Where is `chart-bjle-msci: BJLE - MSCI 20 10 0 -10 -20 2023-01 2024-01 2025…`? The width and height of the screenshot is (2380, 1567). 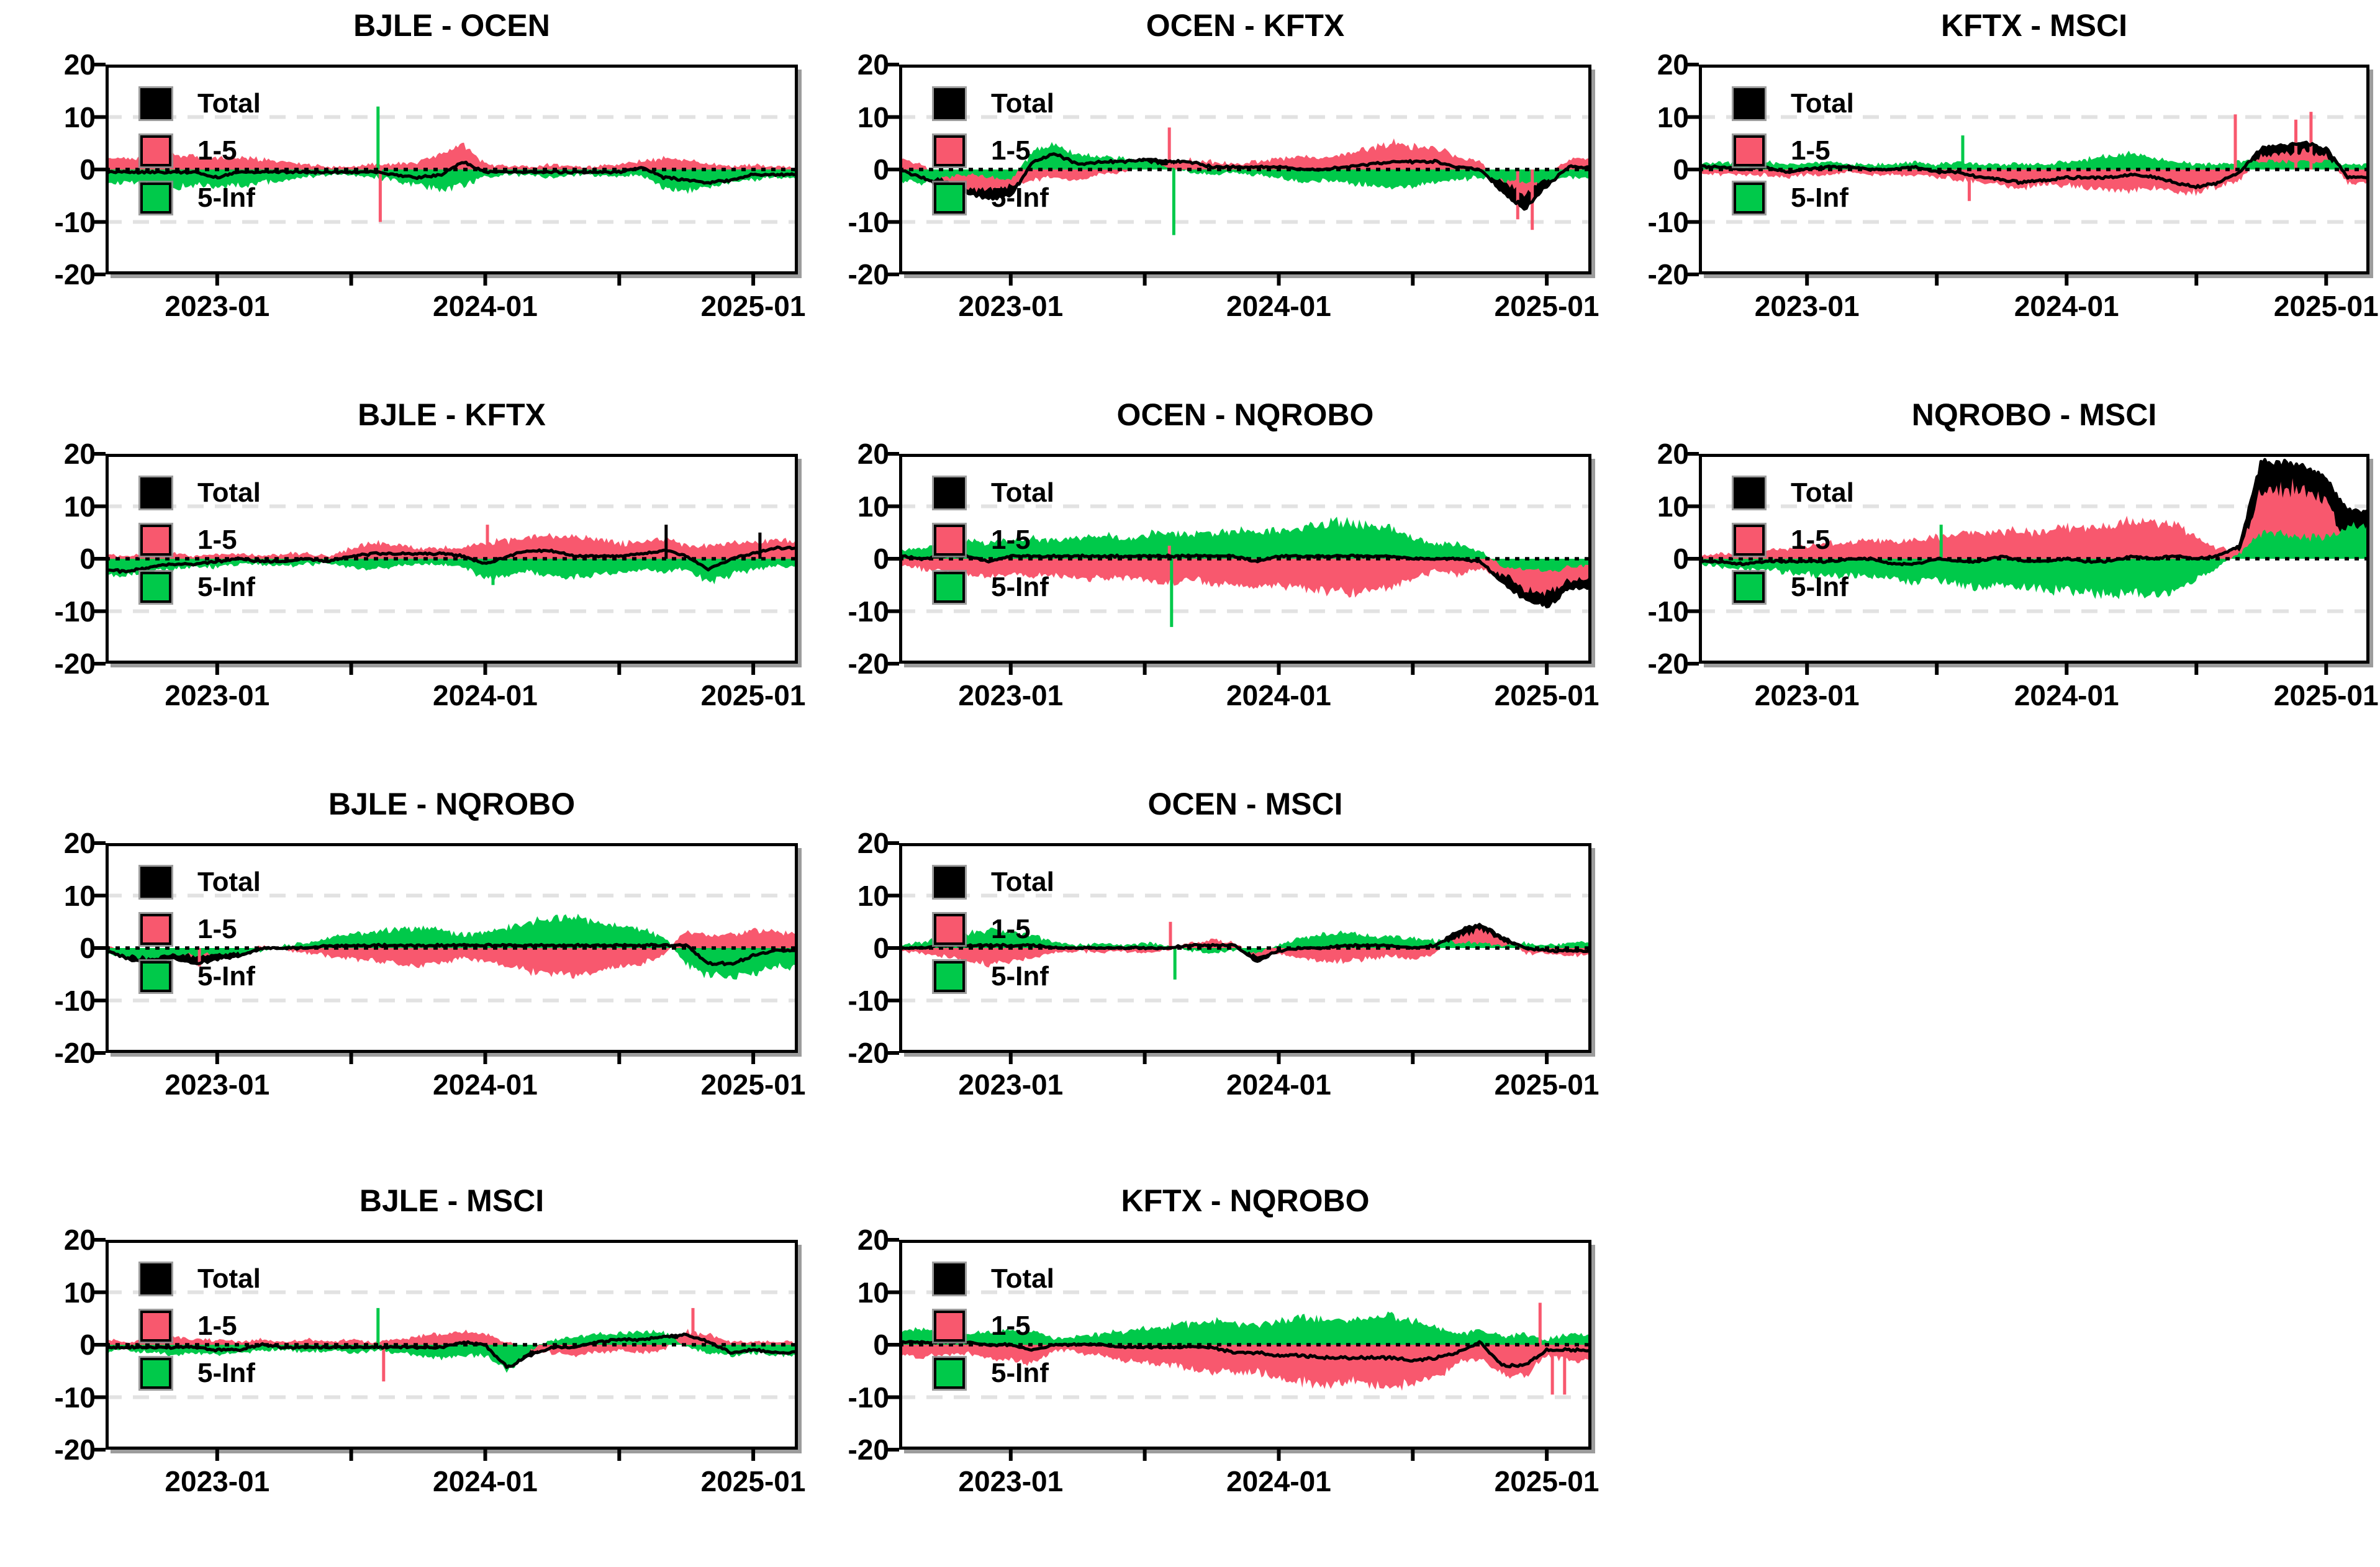
chart-bjle-msci: BJLE - MSCI 20 10 0 -10 -20 2023-01 2024-01 2025… is located at coordinates (403, 1372).